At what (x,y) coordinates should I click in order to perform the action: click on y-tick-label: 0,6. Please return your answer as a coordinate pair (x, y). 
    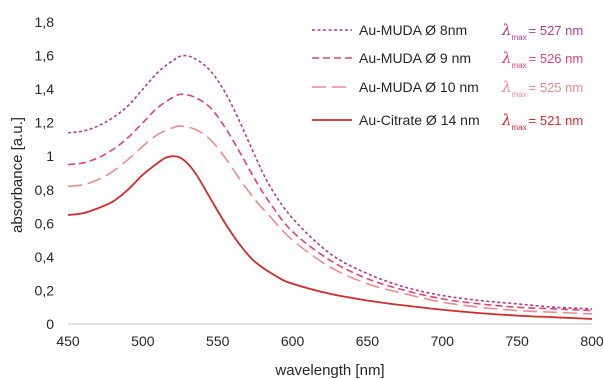
    Looking at the image, I should click on (45, 223).